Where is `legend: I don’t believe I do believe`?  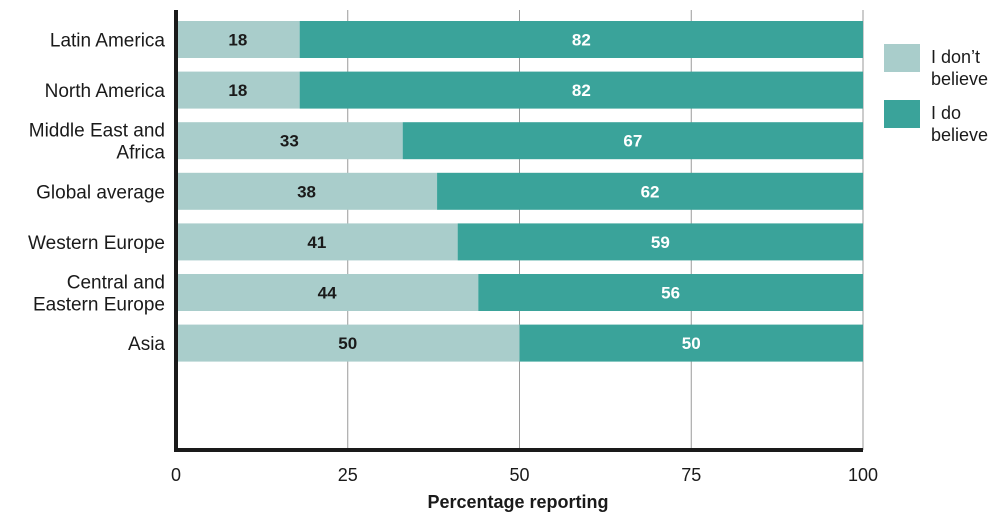
legend: I don’t believe I do believe is located at coordinates (936, 94).